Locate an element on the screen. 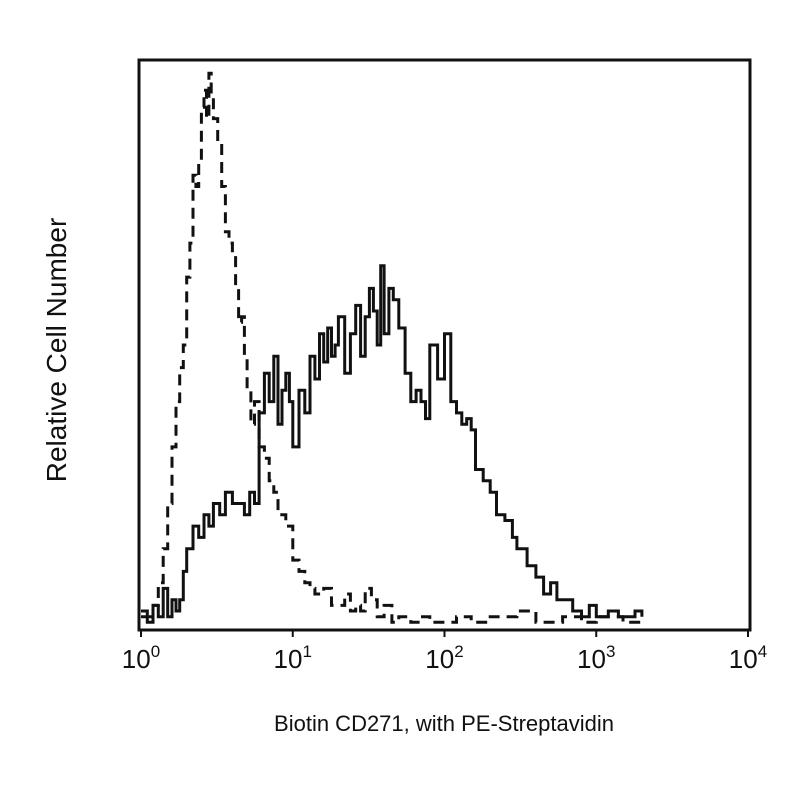 This screenshot has height=800, width=800. x-tick-label: 10³ is located at coordinates (596, 658).